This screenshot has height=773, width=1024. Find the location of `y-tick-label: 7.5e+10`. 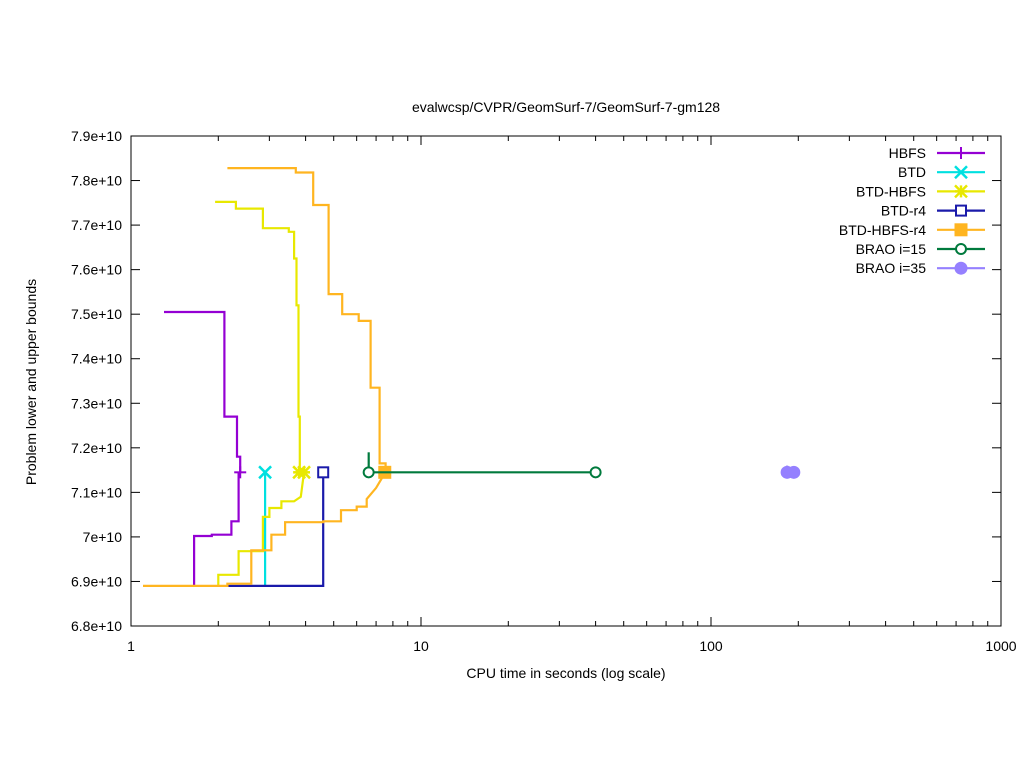

y-tick-label: 7.5e+10 is located at coordinates (96, 314).